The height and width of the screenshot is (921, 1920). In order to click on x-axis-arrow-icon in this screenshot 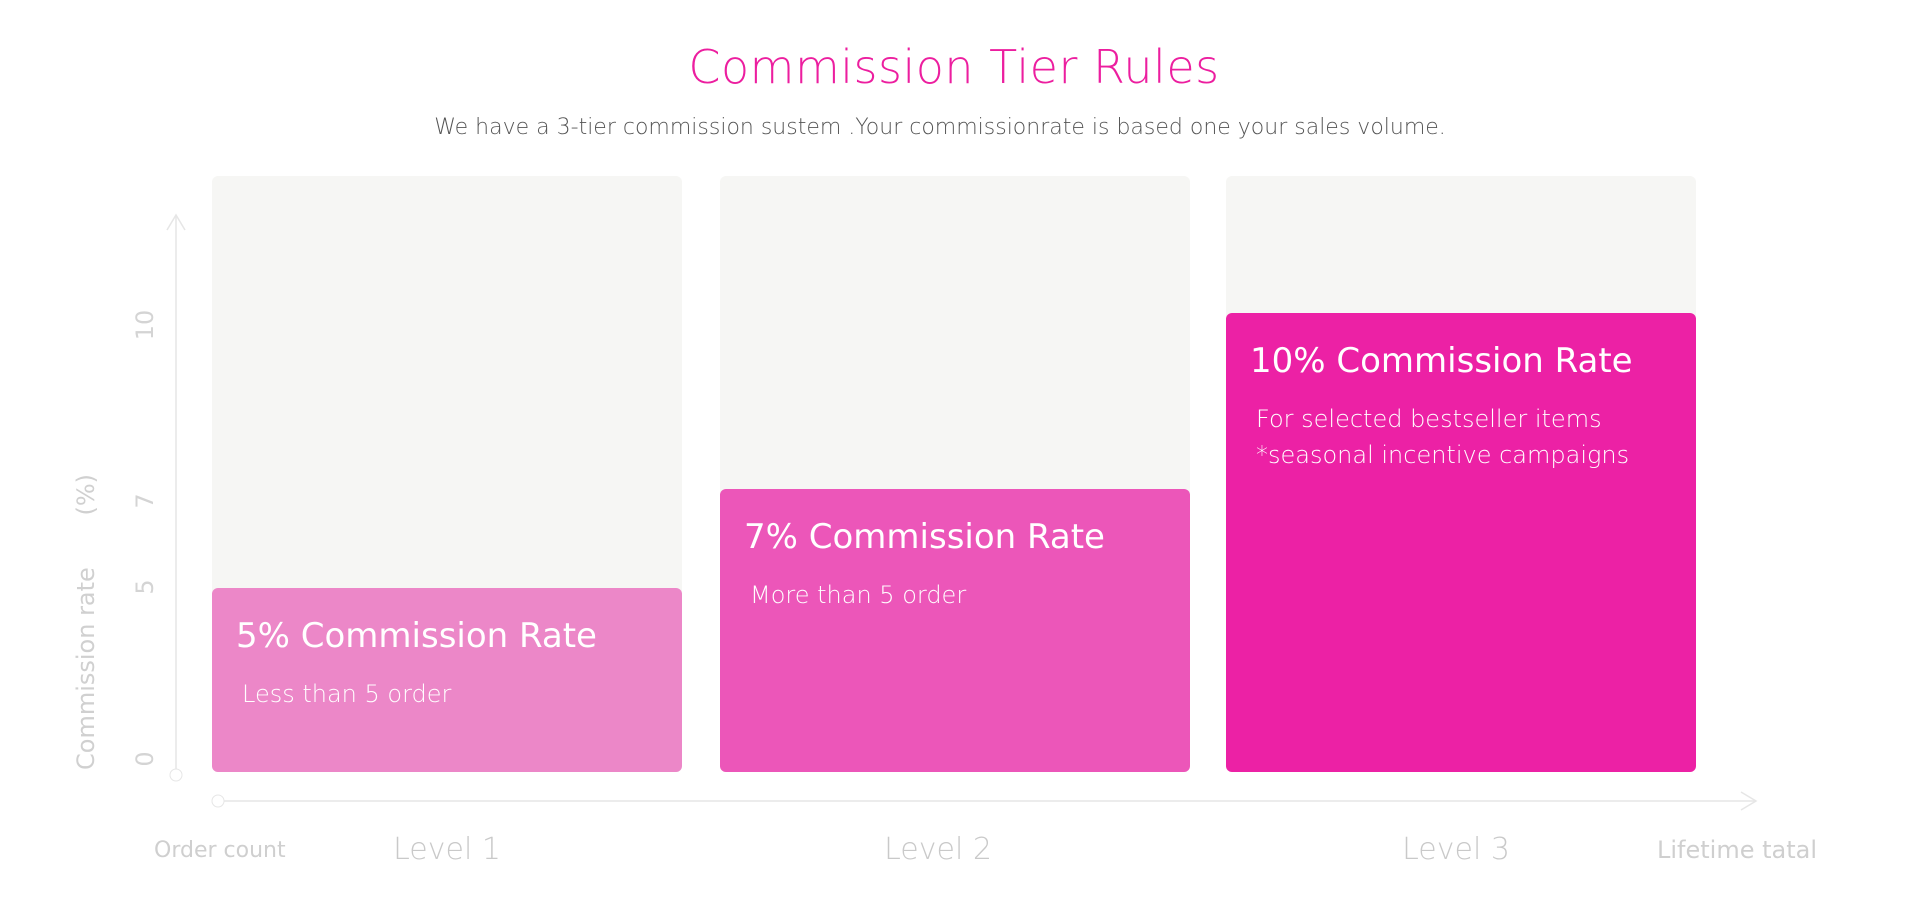, I will do `click(1749, 801)`.